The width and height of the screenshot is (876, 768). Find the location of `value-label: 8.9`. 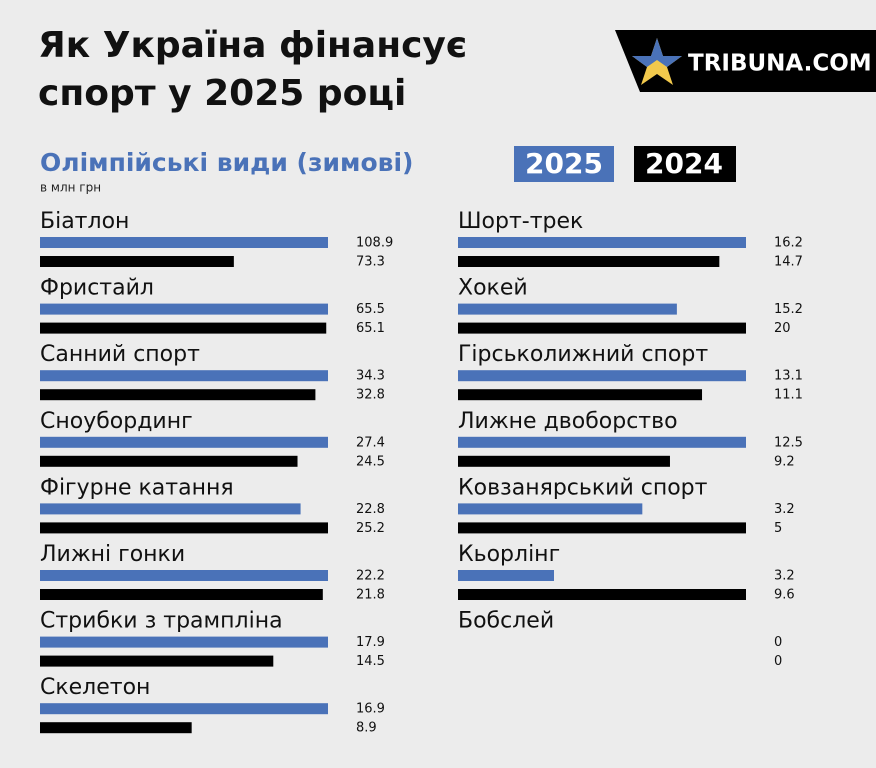

value-label: 8.9 is located at coordinates (366, 728).